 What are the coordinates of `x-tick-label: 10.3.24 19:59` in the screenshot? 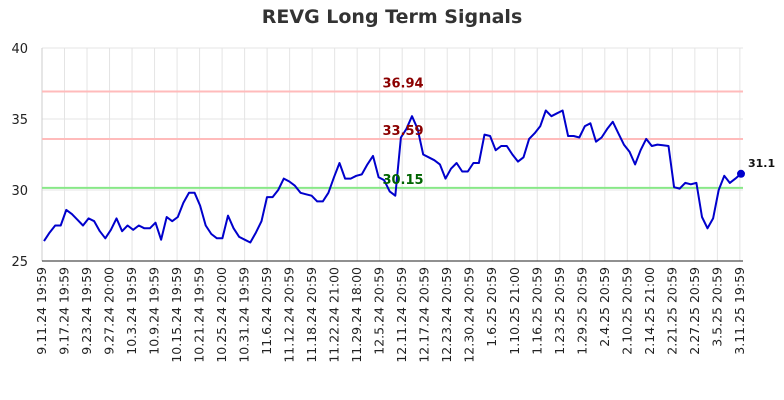 It's located at (131, 311).